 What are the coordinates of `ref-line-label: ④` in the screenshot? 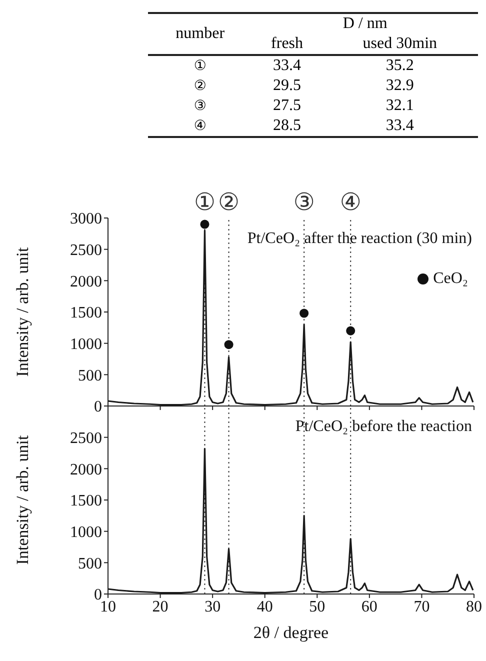 It's located at (351, 202).